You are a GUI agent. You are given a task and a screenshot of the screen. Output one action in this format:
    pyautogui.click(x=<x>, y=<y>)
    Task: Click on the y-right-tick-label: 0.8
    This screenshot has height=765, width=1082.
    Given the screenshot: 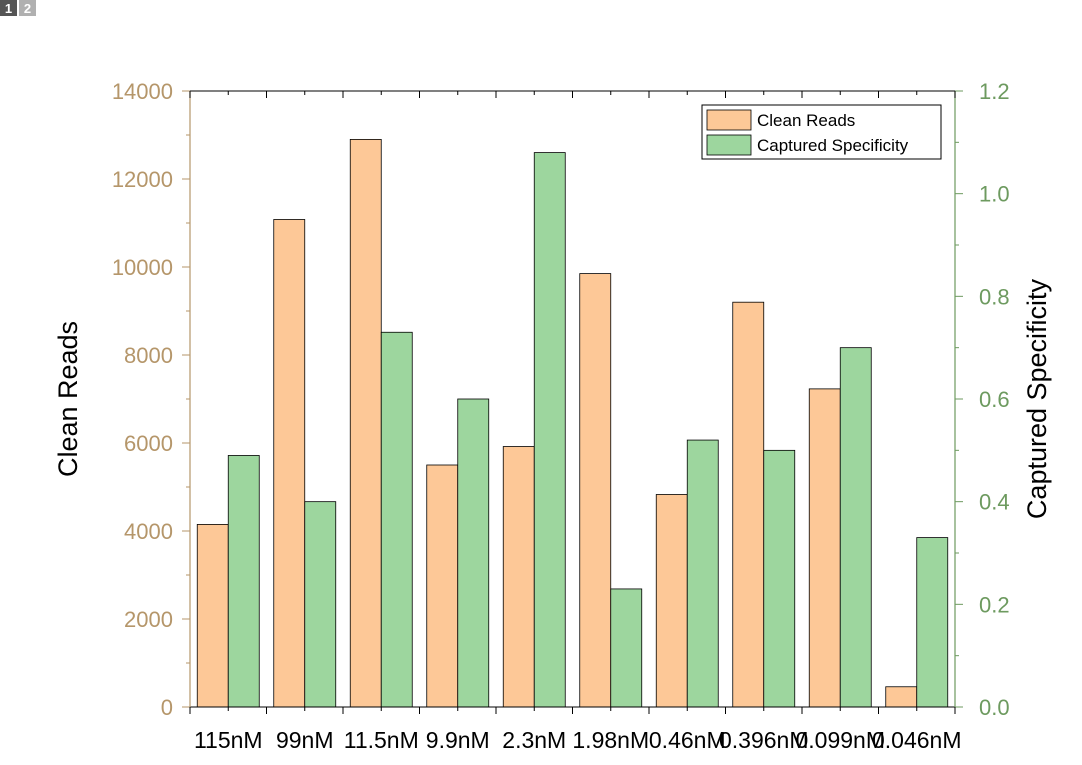 What is the action you would take?
    pyautogui.click(x=994, y=296)
    